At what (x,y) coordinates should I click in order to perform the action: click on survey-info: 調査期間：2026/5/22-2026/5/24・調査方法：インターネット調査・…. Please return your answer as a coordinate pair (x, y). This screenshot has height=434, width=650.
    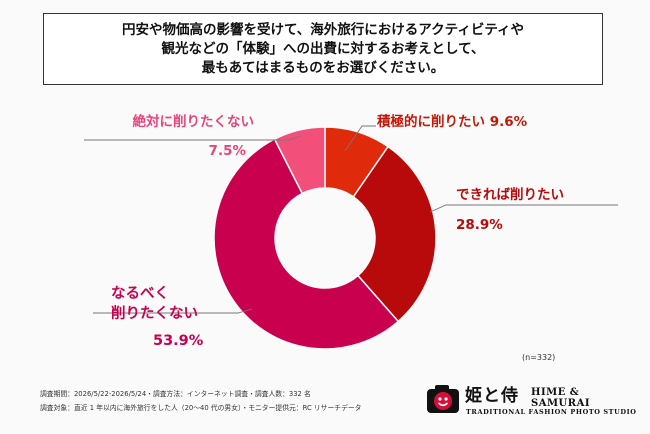
    Looking at the image, I should click on (200, 401).